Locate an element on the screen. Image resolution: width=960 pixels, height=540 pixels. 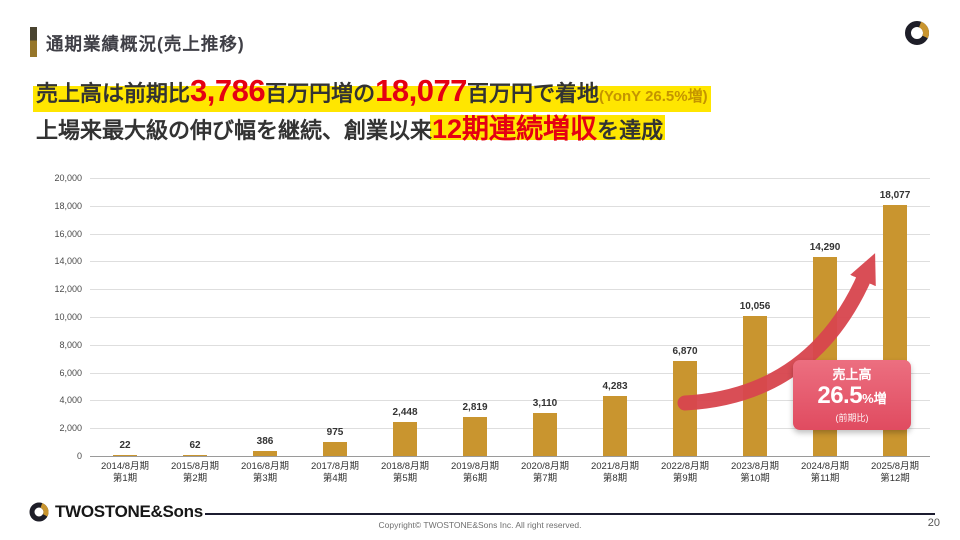
y-tick-label: 8,000 is located at coordinates (70, 344).